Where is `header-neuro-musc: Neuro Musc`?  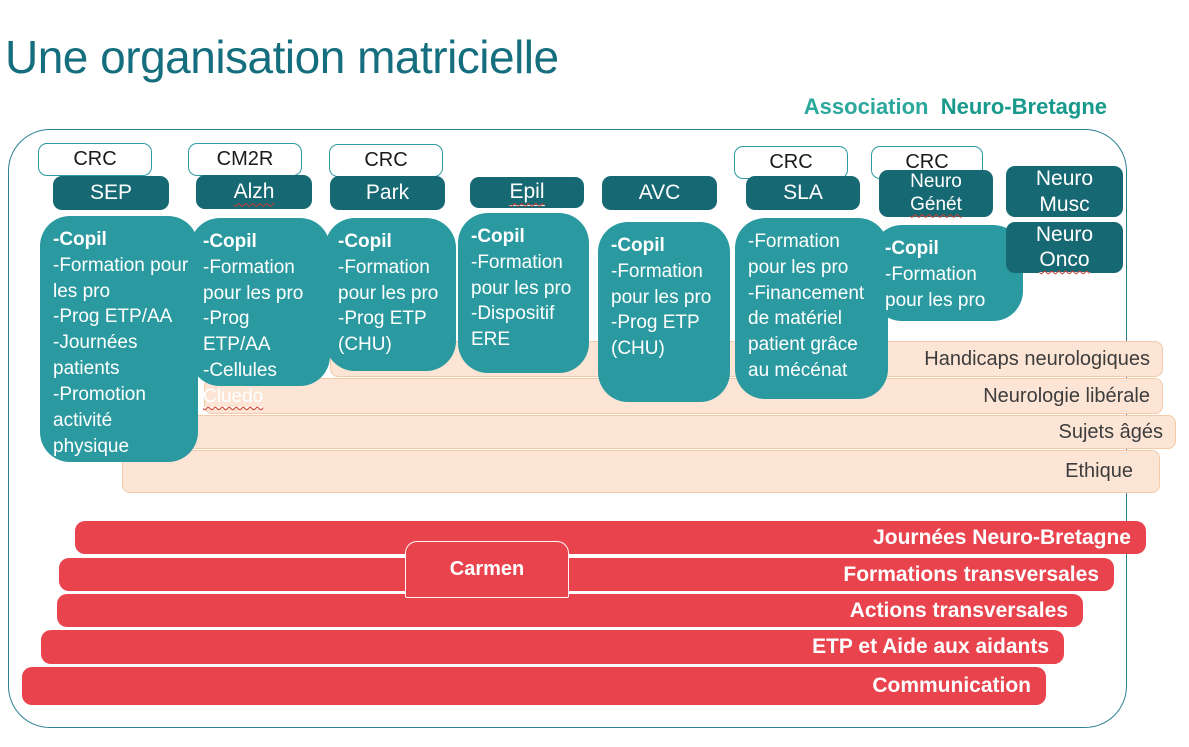
header-neuro-musc: Neuro Musc is located at coordinates (1064, 191).